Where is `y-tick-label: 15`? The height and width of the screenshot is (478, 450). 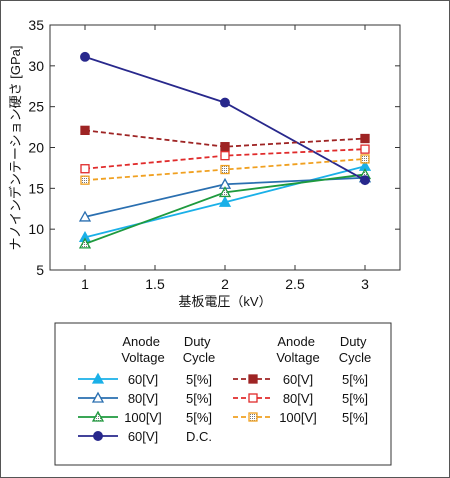 y-tick-label: 15 is located at coordinates (36, 188).